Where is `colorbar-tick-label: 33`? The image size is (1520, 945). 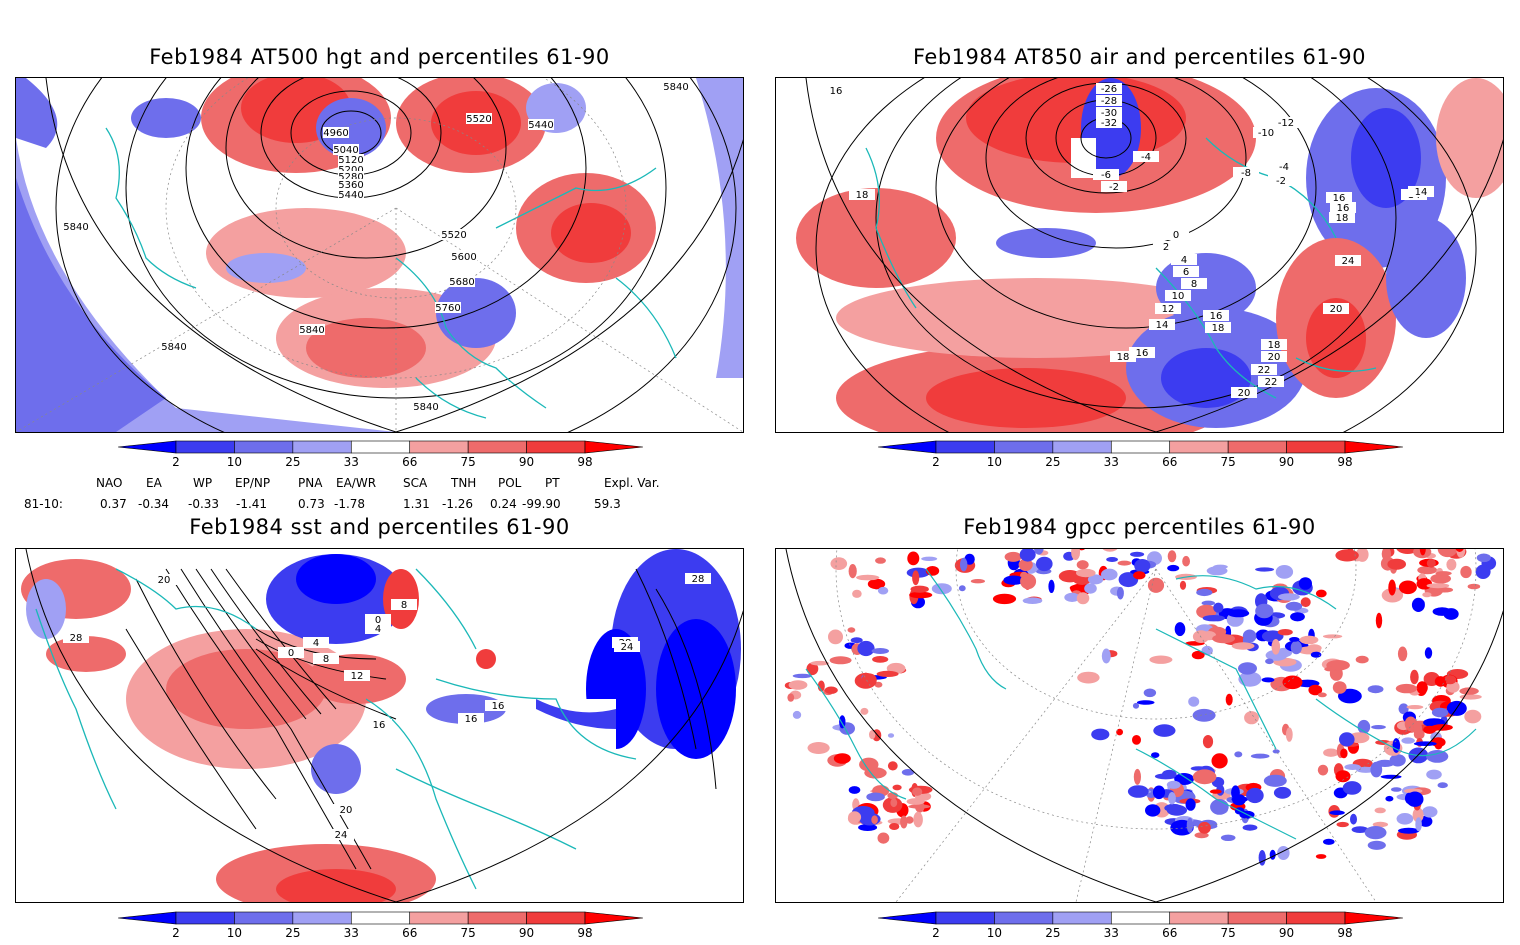 colorbar-tick-label: 33 is located at coordinates (351, 933).